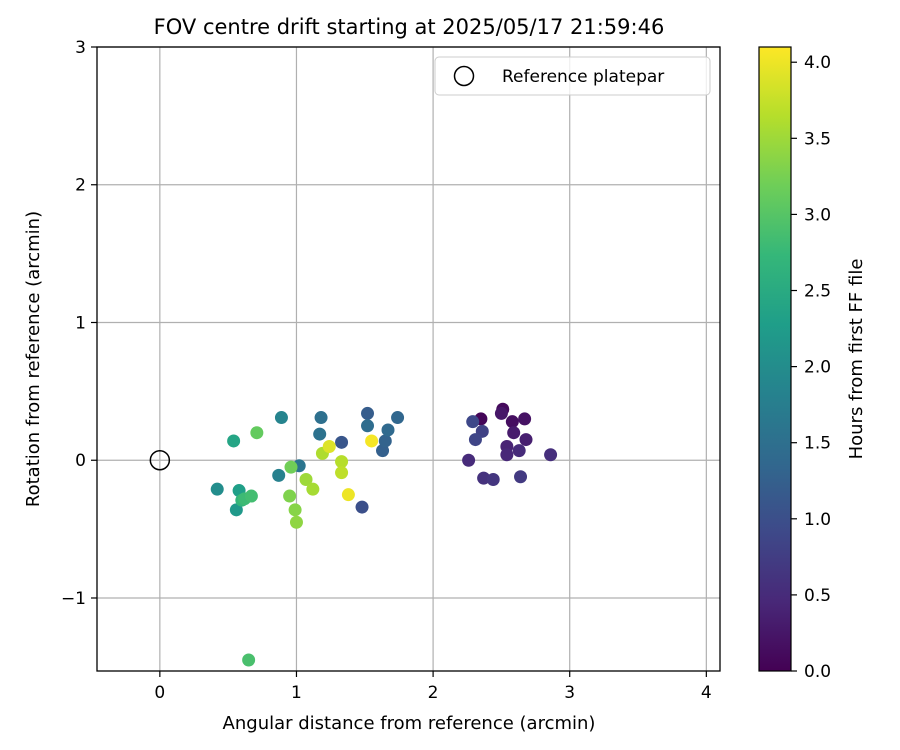 This screenshot has height=750, width=900. I want to click on legend-label: Reference platepar, so click(583, 77).